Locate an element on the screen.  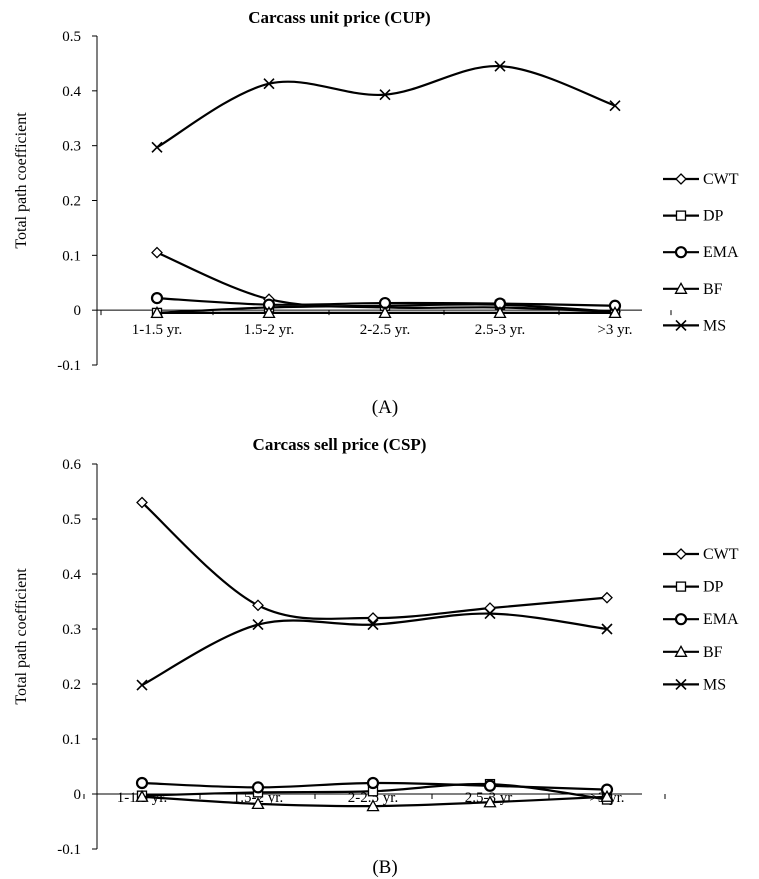
x-tick-label: >3 yr. is located at coordinates (614, 330).